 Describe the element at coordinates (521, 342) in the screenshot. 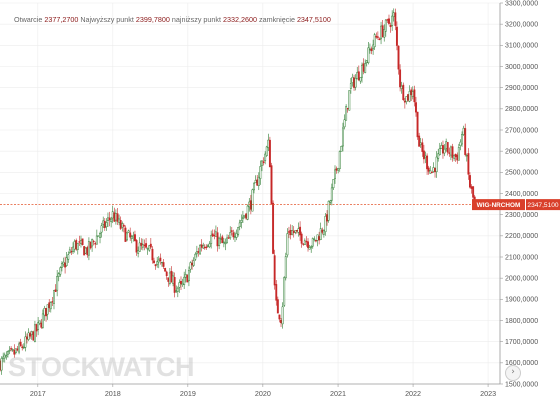

I see `y-tick-label: 1700,0000` at that location.